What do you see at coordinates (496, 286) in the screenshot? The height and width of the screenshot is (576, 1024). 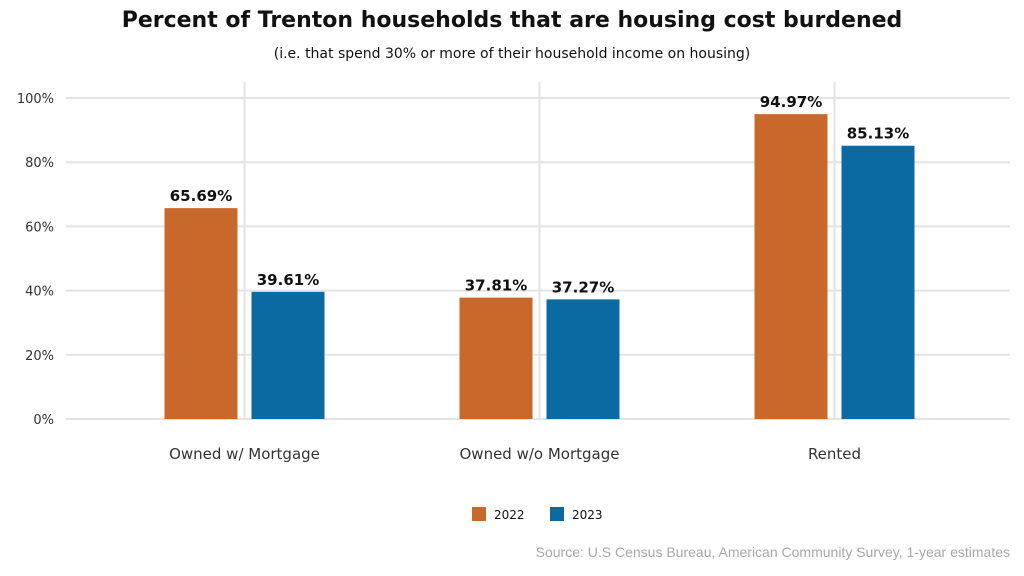 I see `data-label: 37.81%` at bounding box center [496, 286].